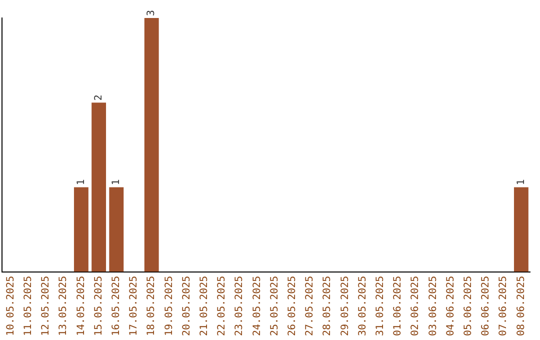  What do you see at coordinates (468, 306) in the screenshot?
I see `x-tick-label: 05.06.2025` at bounding box center [468, 306].